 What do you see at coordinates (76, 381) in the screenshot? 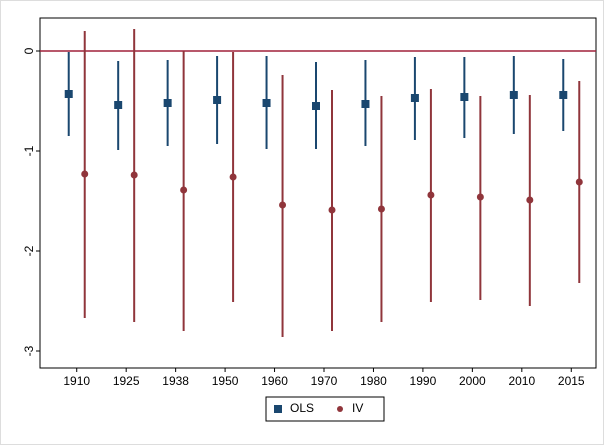
I see `x-tick-label: 1910` at bounding box center [76, 381].